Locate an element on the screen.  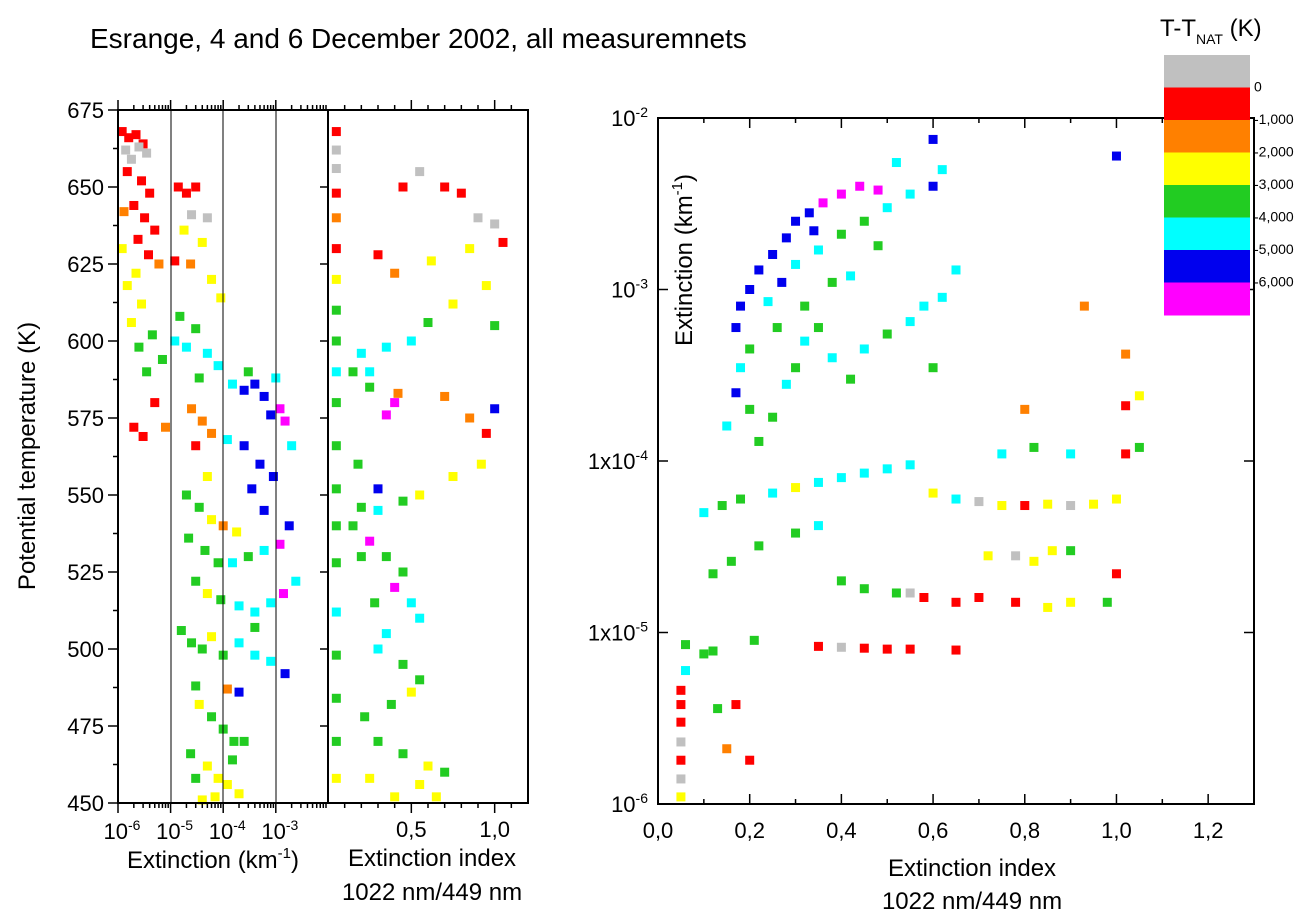
right-xtick-label-5: 1,0 is located at coordinates (1116, 830).